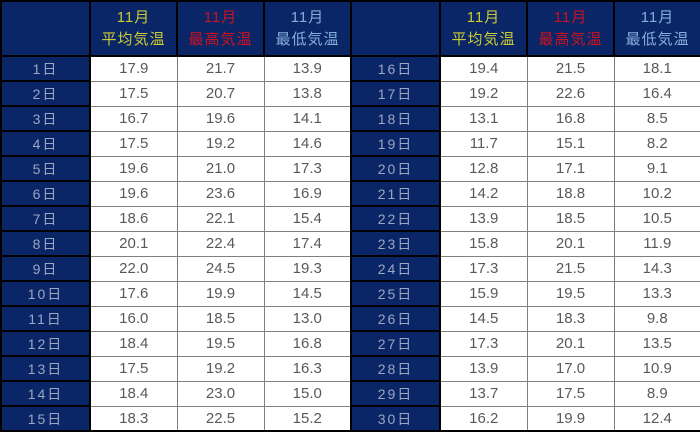  What do you see at coordinates (133, 418) in the screenshot?
I see `avg-temp-value: 18.3` at bounding box center [133, 418].